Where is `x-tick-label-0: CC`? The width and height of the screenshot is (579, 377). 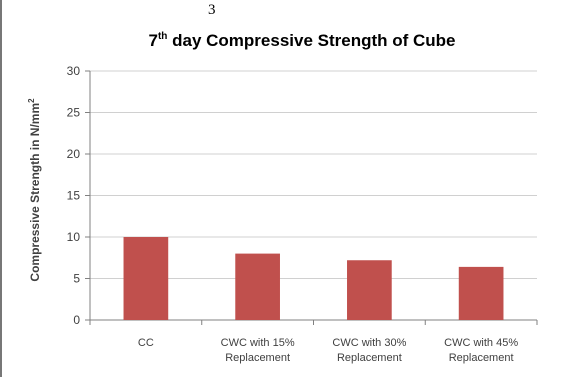
x-tick-label-0: CC is located at coordinates (146, 343).